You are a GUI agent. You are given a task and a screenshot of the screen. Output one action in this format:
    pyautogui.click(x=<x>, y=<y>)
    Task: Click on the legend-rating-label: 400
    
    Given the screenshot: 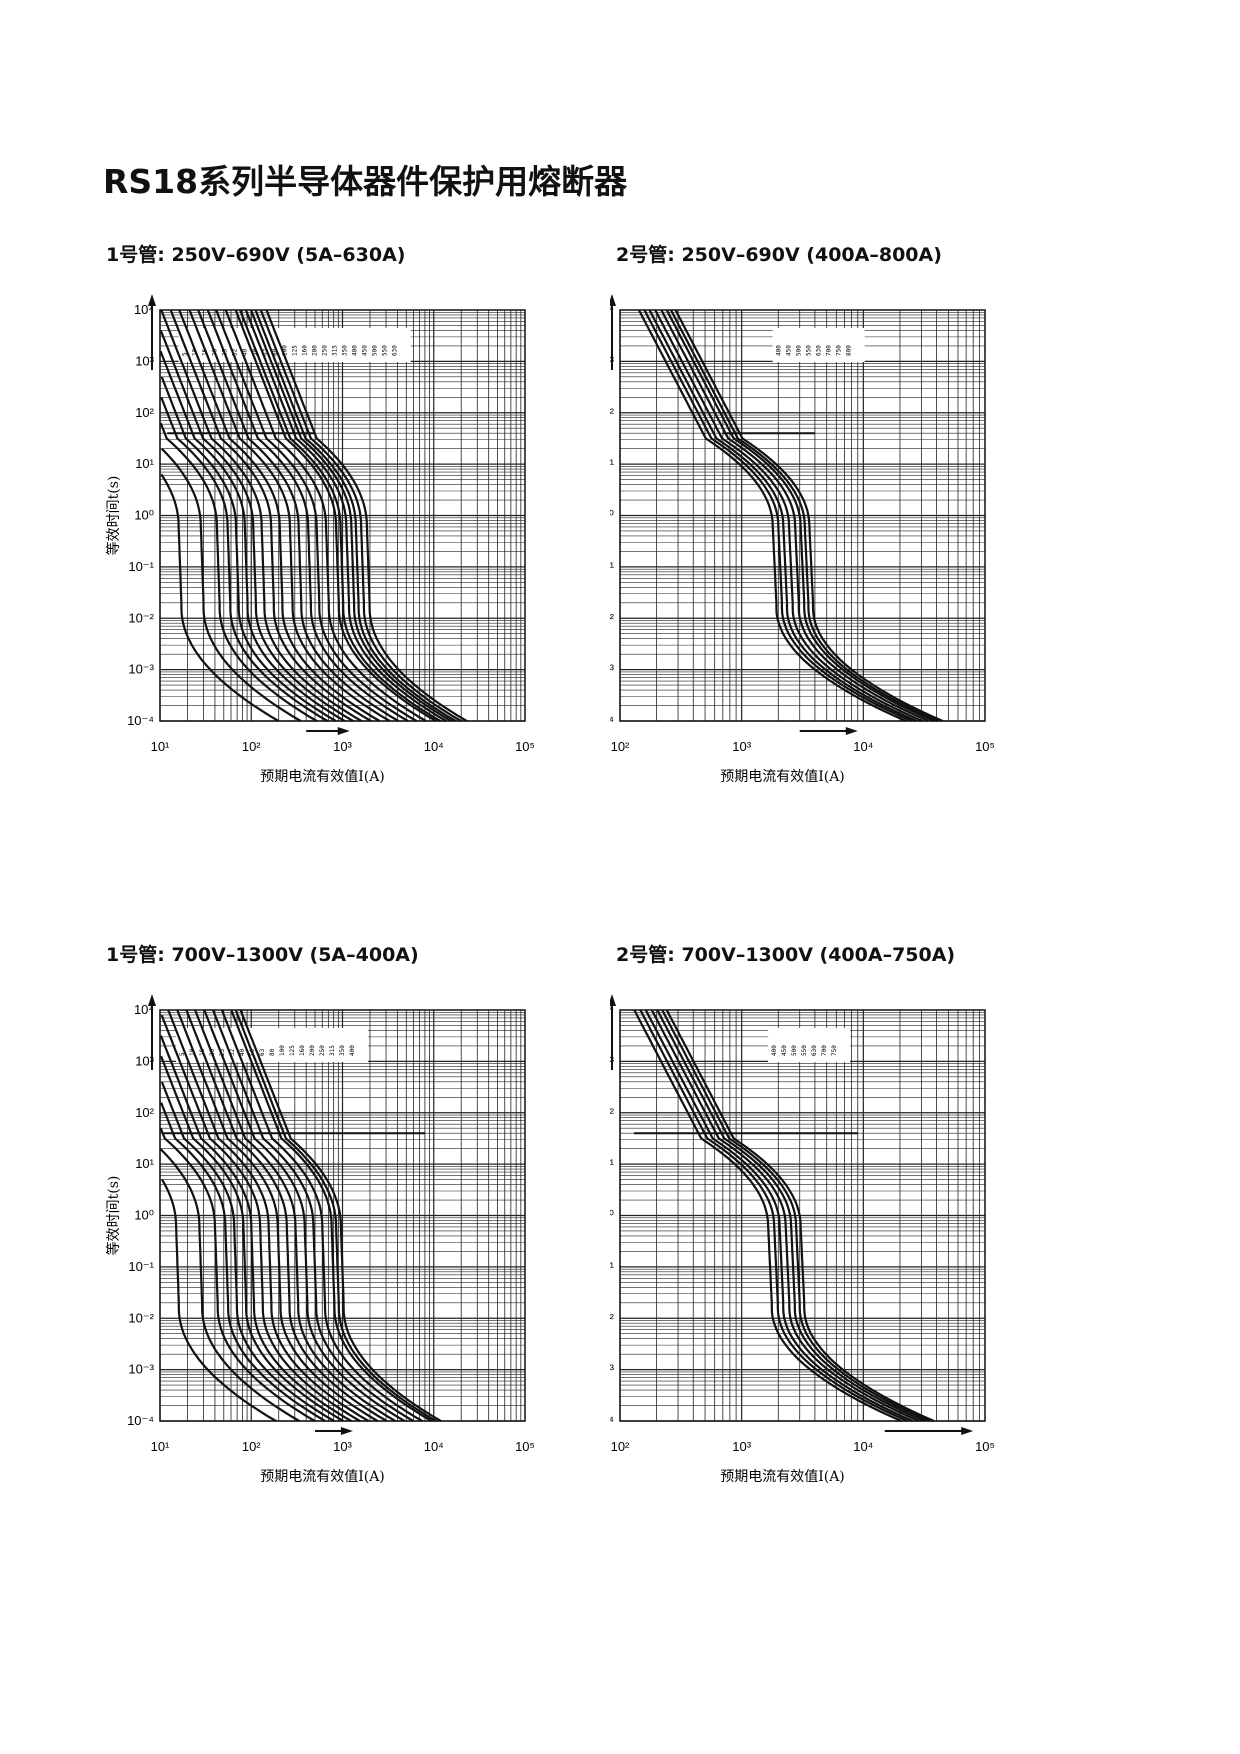 What is the action you would take?
    pyautogui.click(x=779, y=350)
    